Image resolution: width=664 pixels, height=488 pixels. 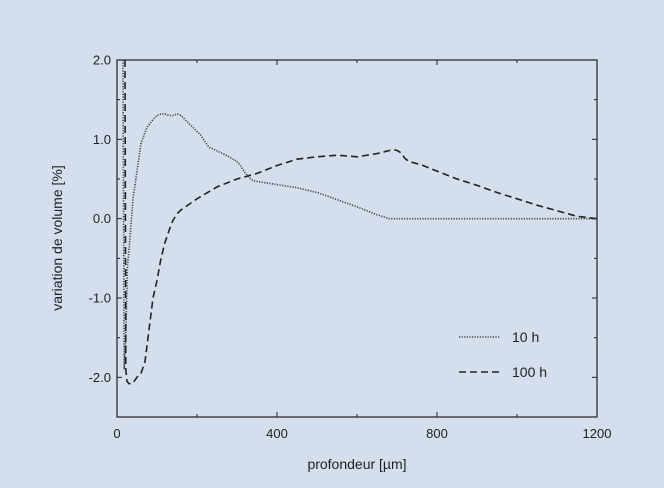 I want to click on legend: 10 h 100 h, so click(x=503, y=354).